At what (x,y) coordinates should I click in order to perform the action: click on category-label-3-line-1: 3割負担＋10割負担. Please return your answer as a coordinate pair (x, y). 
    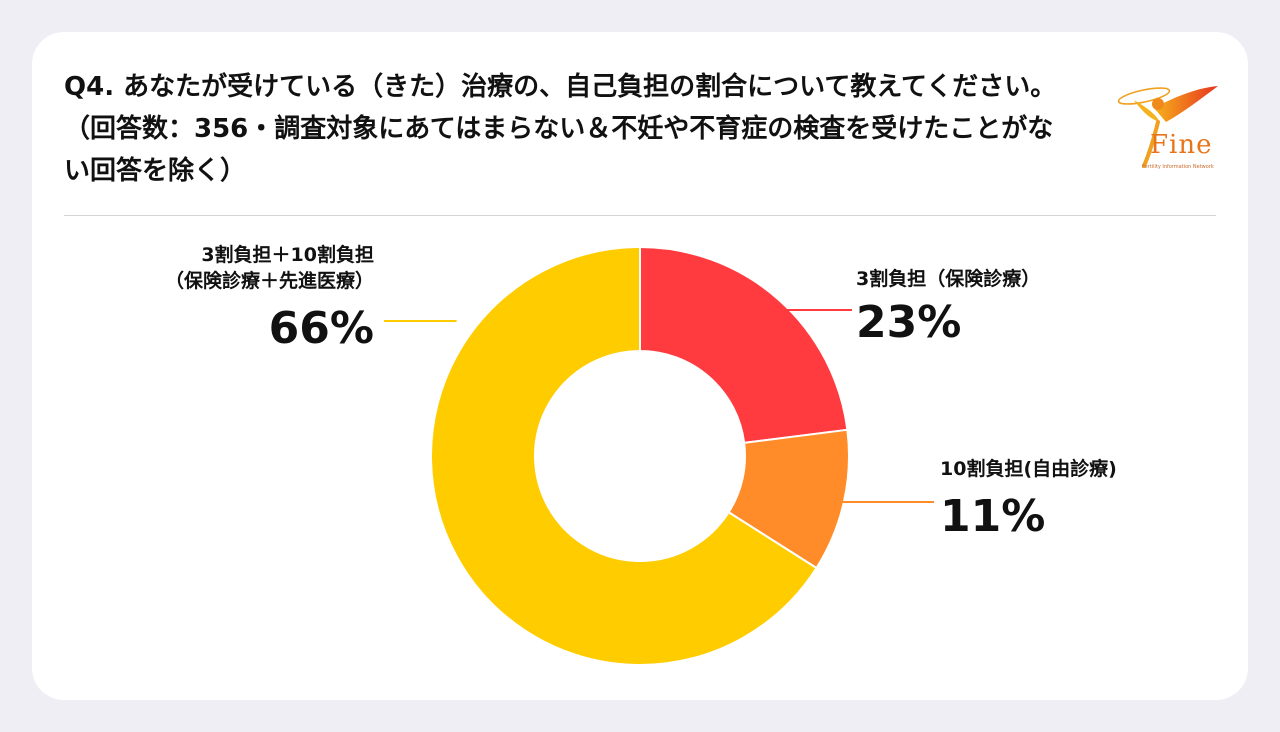
    Looking at the image, I should click on (287, 254).